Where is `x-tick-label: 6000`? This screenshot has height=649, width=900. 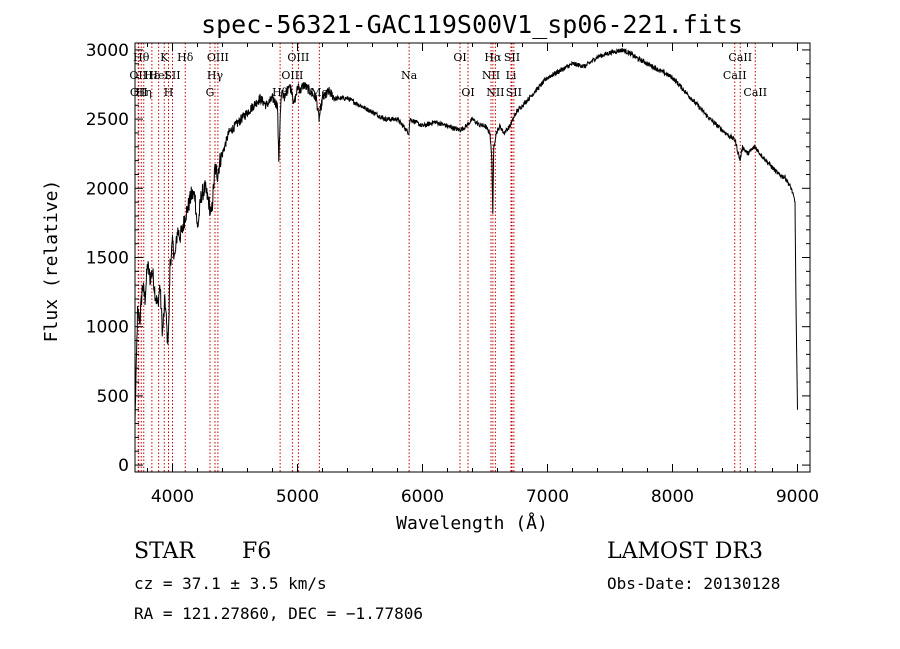 x-tick-label: 6000 is located at coordinates (422, 497).